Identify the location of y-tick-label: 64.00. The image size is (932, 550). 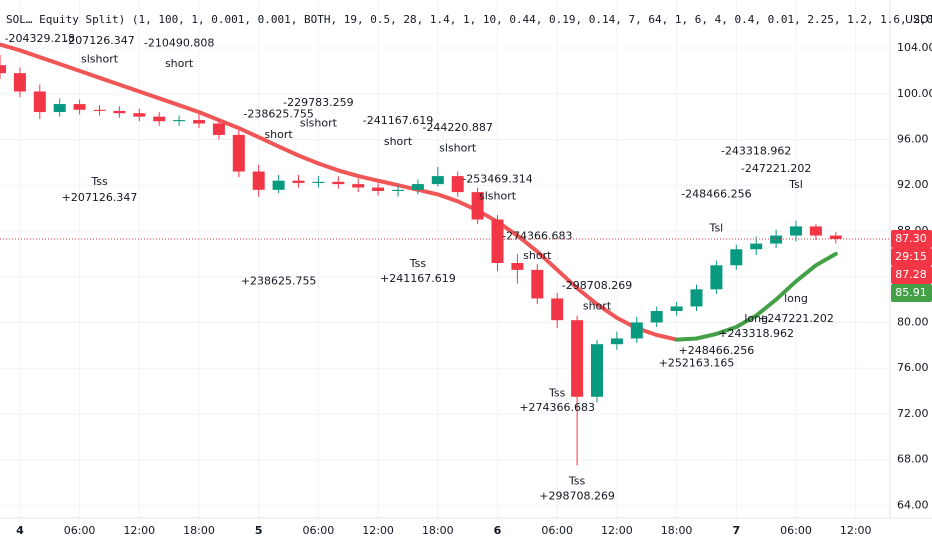
(913, 504).